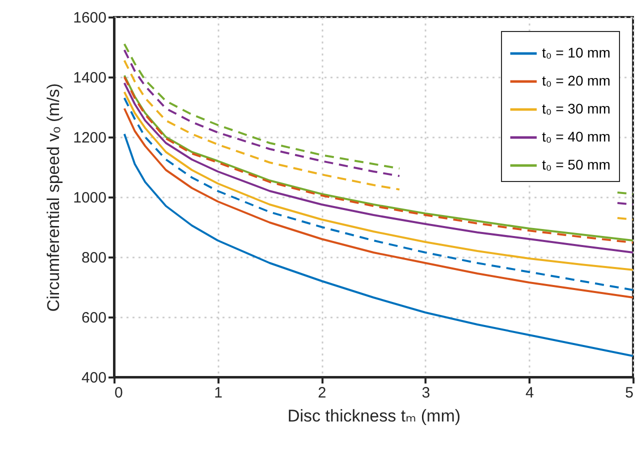 The height and width of the screenshot is (457, 637). I want to click on y-tick-label: 1200, so click(89, 138).